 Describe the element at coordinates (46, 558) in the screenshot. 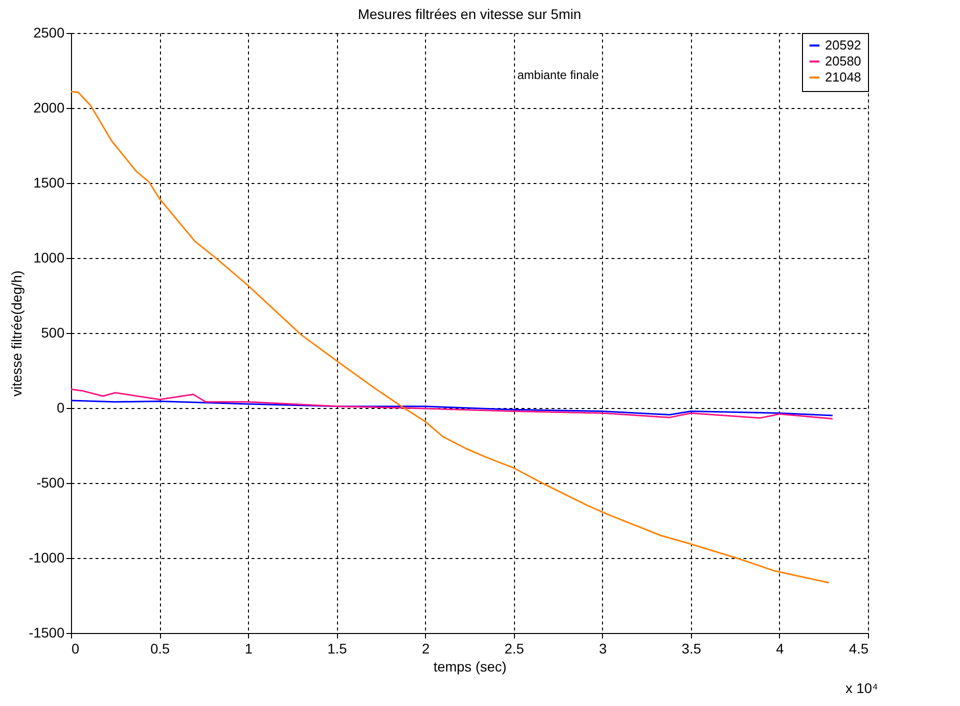

I see `y-tick-label: -1000` at that location.